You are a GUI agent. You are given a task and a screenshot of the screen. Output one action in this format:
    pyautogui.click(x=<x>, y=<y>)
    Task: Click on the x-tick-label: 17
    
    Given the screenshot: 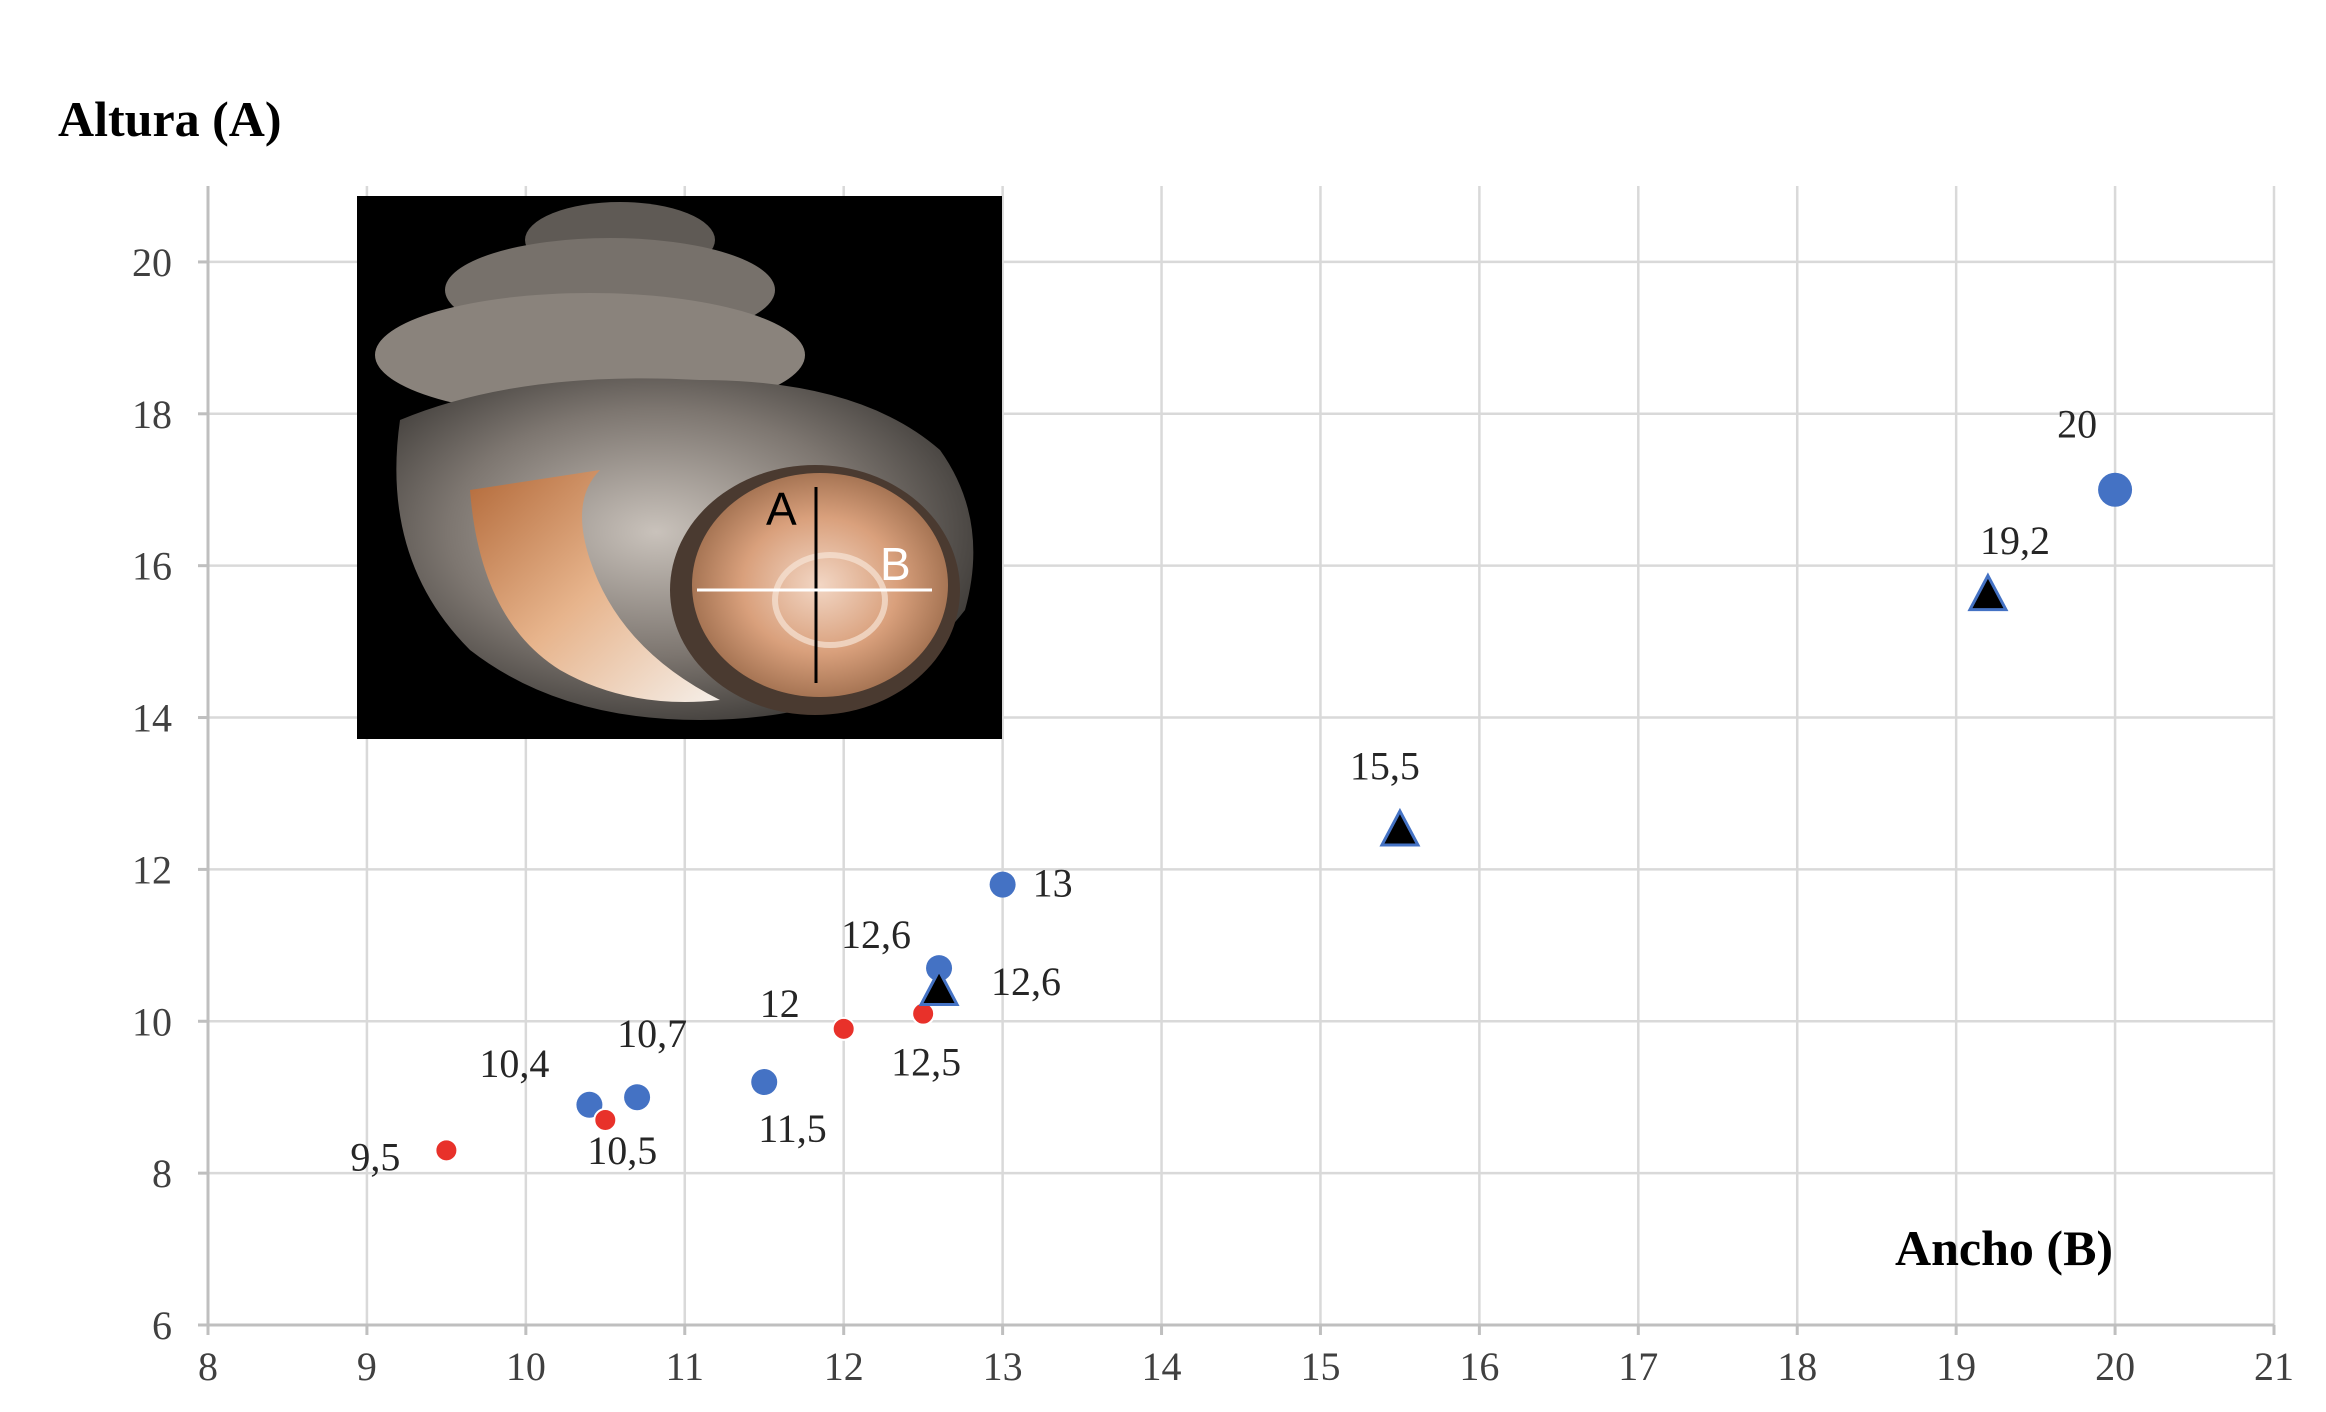 What is the action you would take?
    pyautogui.click(x=1638, y=1366)
    